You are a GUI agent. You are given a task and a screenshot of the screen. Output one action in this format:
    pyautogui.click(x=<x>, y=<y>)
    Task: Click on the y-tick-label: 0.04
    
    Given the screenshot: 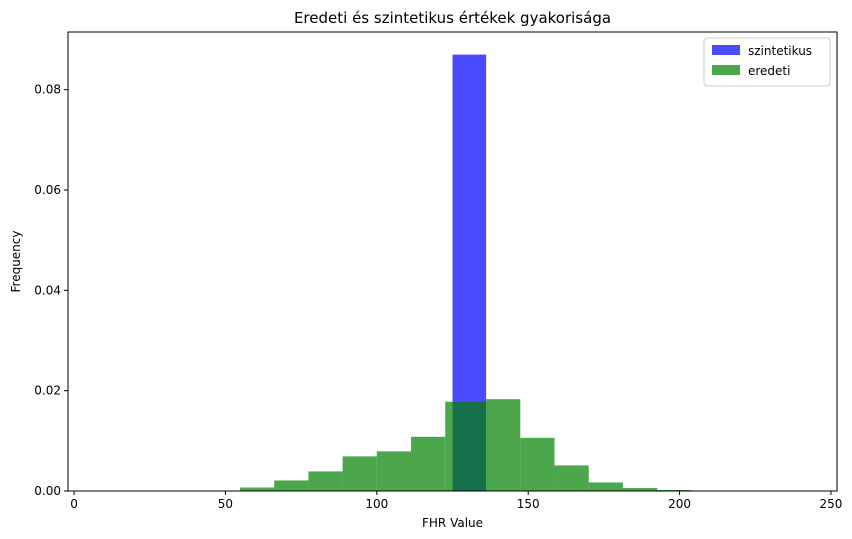 What is the action you would take?
    pyautogui.click(x=47, y=290)
    